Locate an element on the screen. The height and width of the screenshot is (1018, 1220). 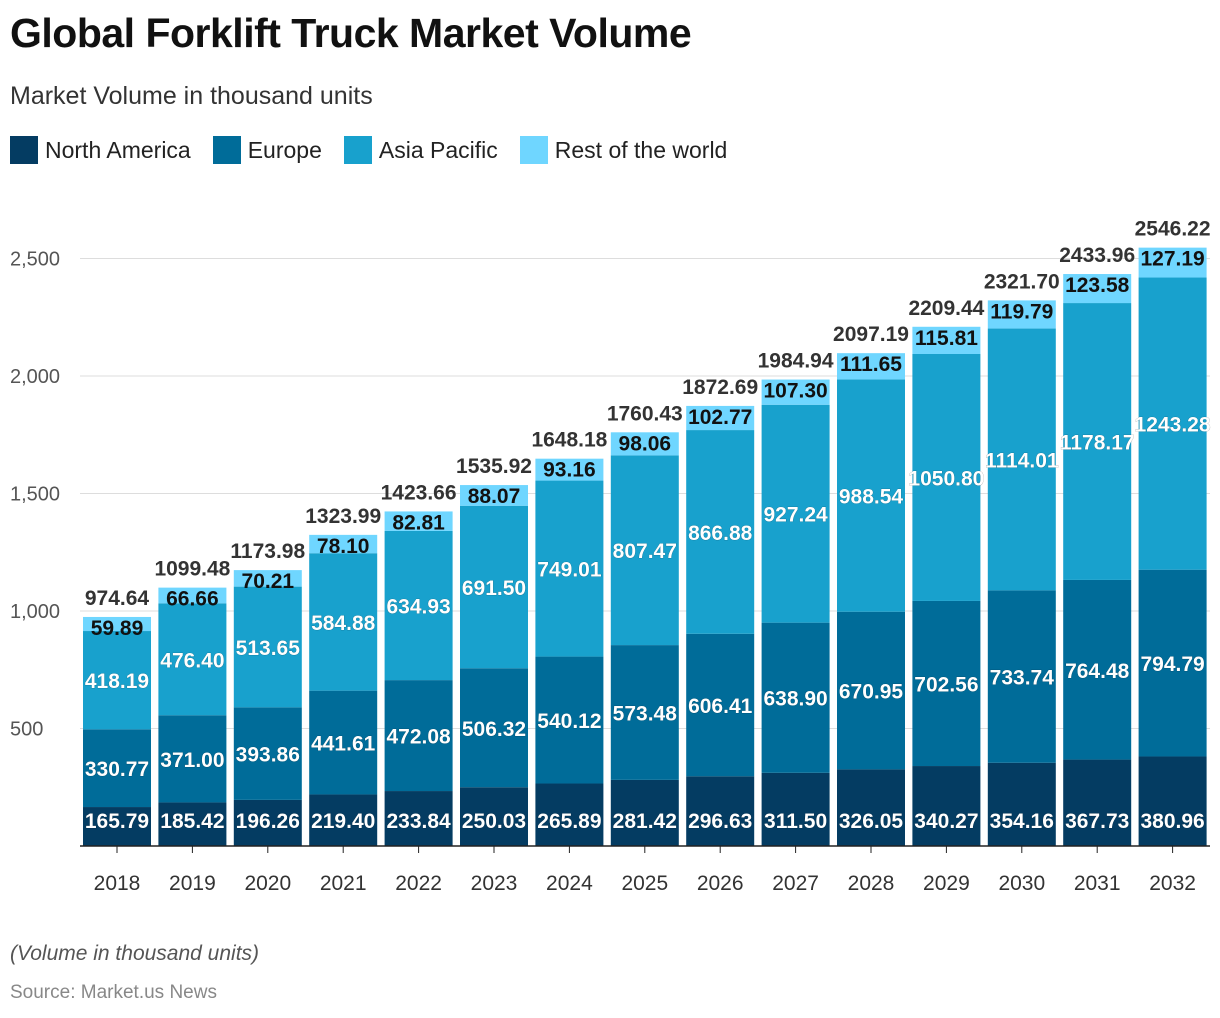
legend-item-europe: Europe is located at coordinates (267, 150).